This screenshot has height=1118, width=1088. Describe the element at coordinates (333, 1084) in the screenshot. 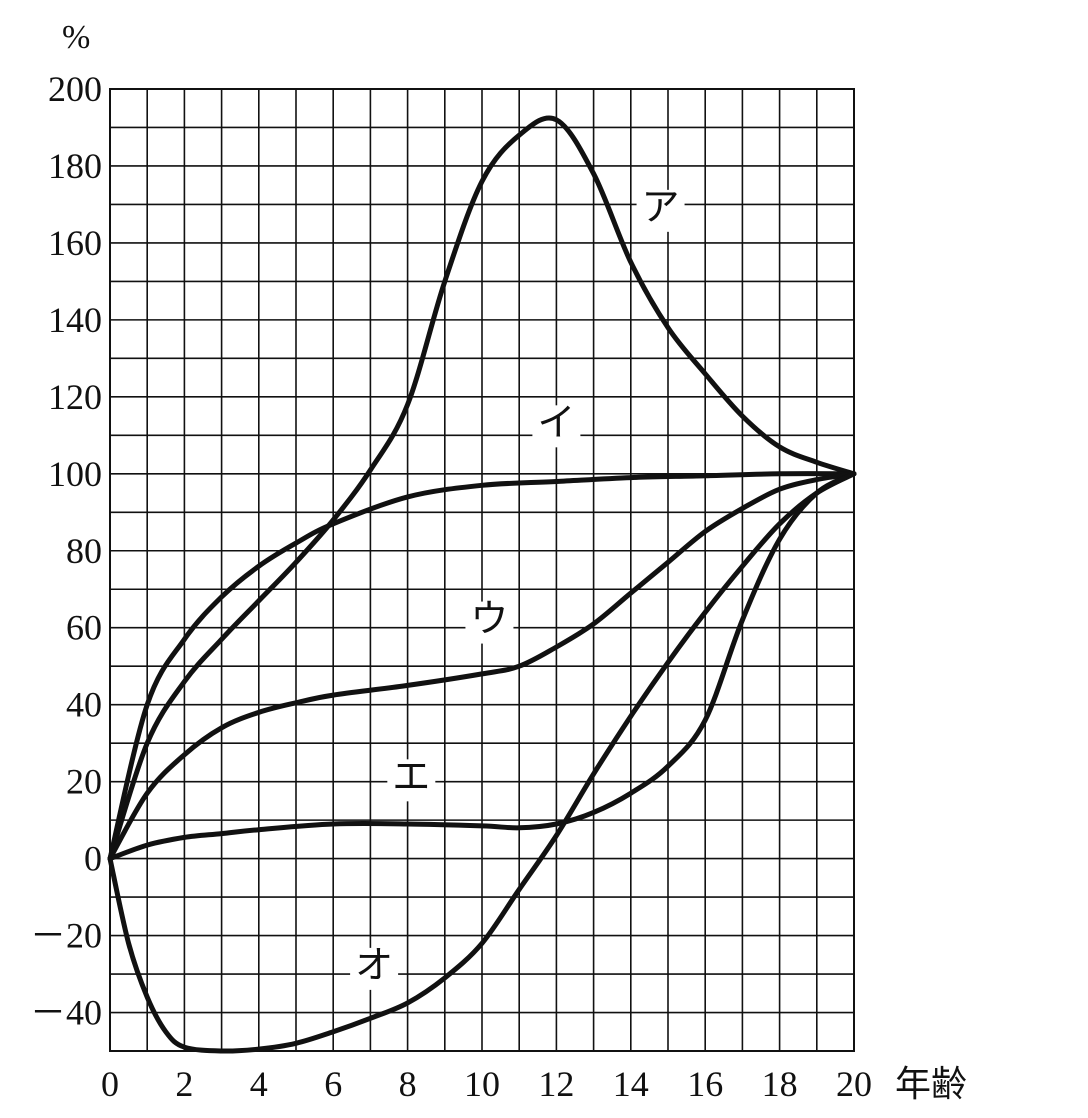

I see `x-tick-label: 6` at that location.